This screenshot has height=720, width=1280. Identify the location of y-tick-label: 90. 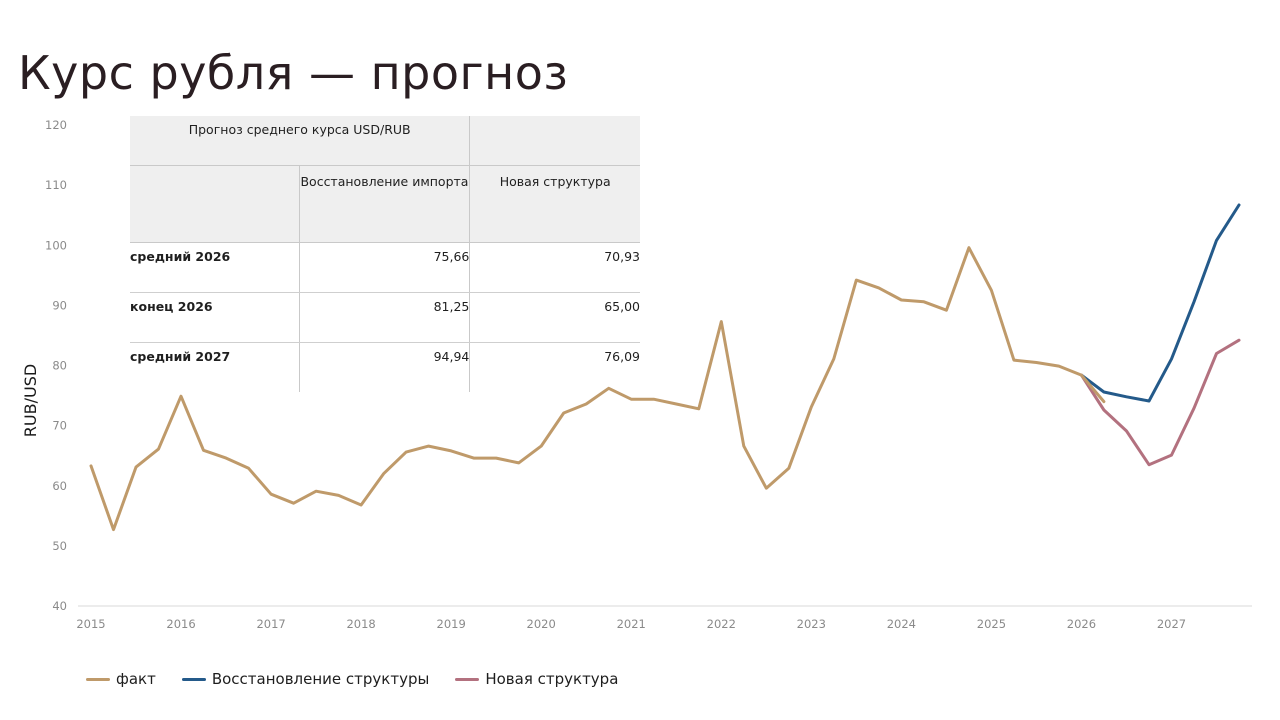
(59, 305).